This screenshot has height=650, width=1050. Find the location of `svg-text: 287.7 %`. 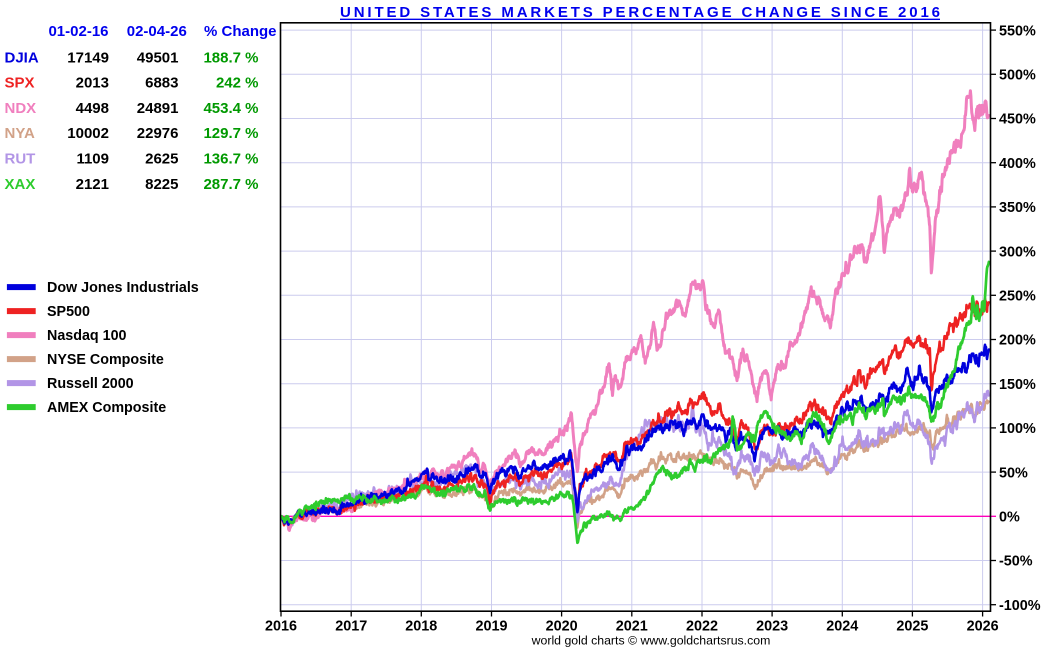

svg-text: 287.7 % is located at coordinates (230, 184).